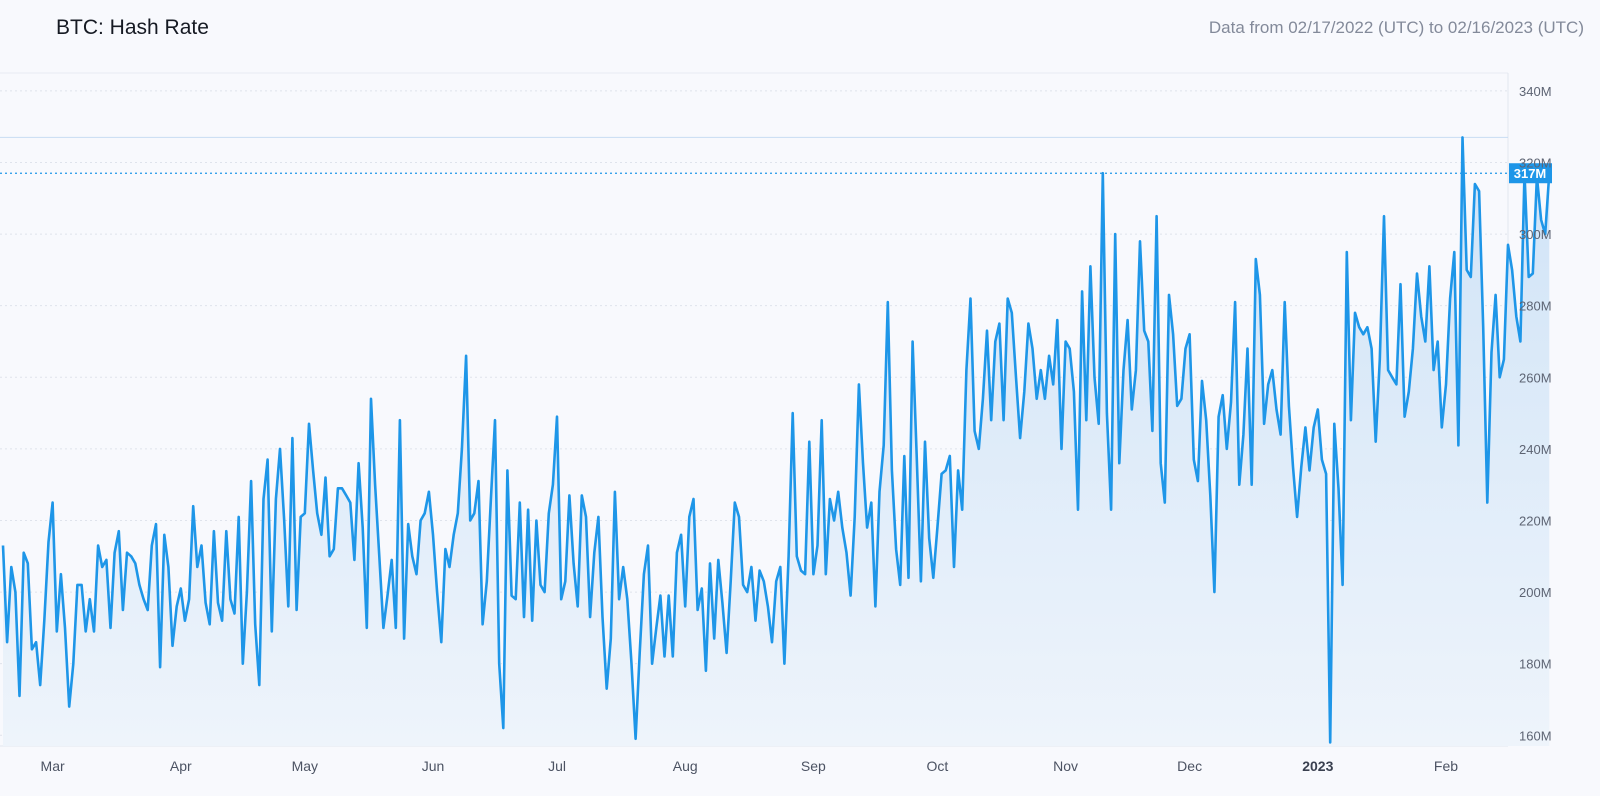 The width and height of the screenshot is (1600, 796). What do you see at coordinates (1535, 413) in the screenshot?
I see `y-axis: 160M 180M 200M 220M 240M 260M 280M 300M 320M 340M` at bounding box center [1535, 413].